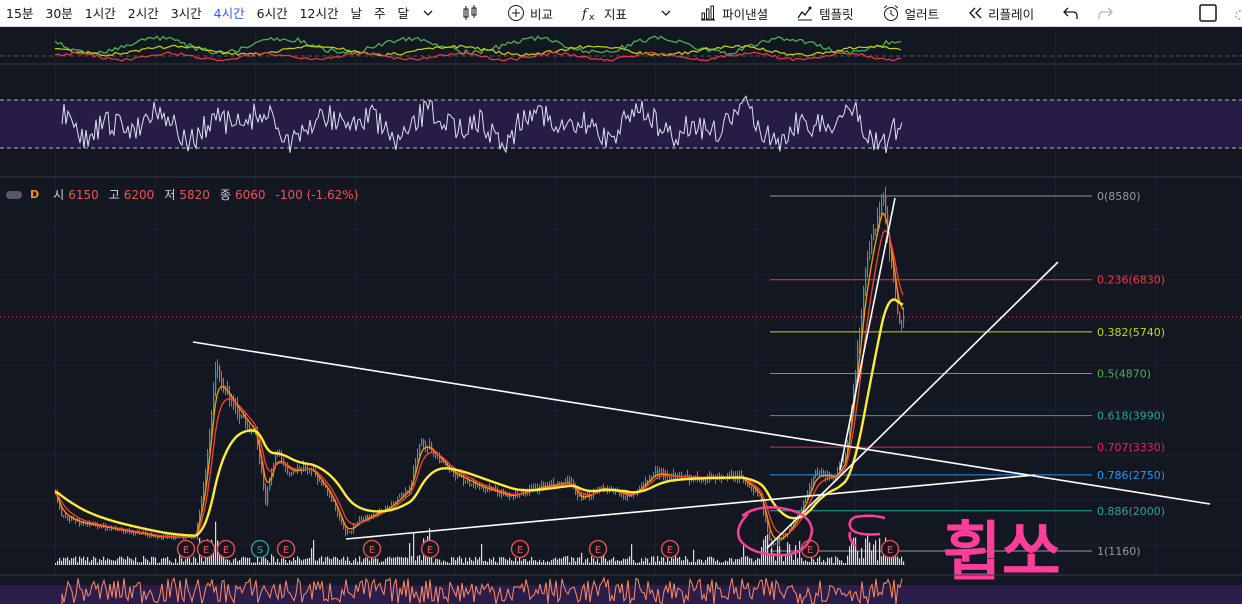 This screenshot has width=1242, height=604. I want to click on event-badge-label-6: E, so click(430, 550).